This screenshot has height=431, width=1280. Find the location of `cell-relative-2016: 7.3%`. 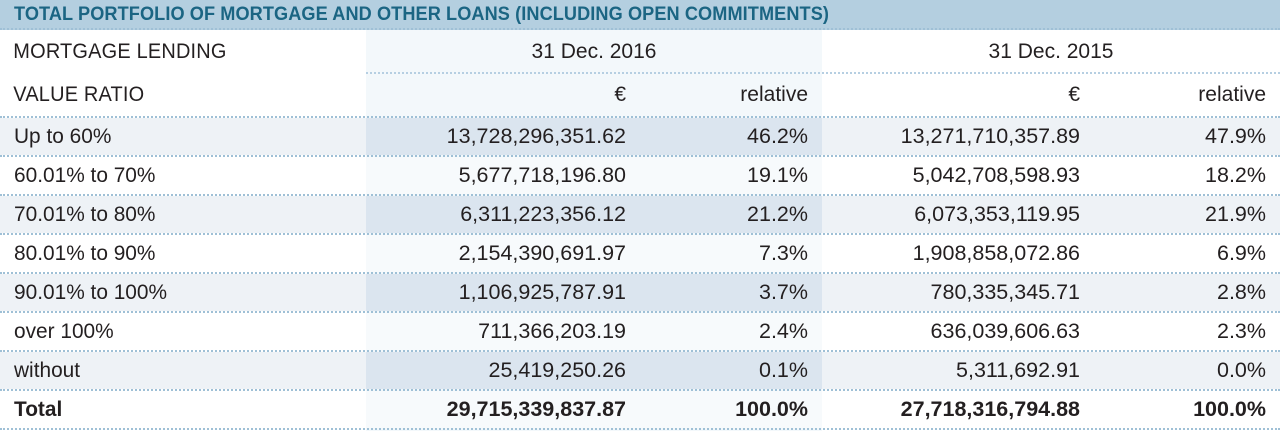

cell-relative-2016: 7.3% is located at coordinates (729, 253).